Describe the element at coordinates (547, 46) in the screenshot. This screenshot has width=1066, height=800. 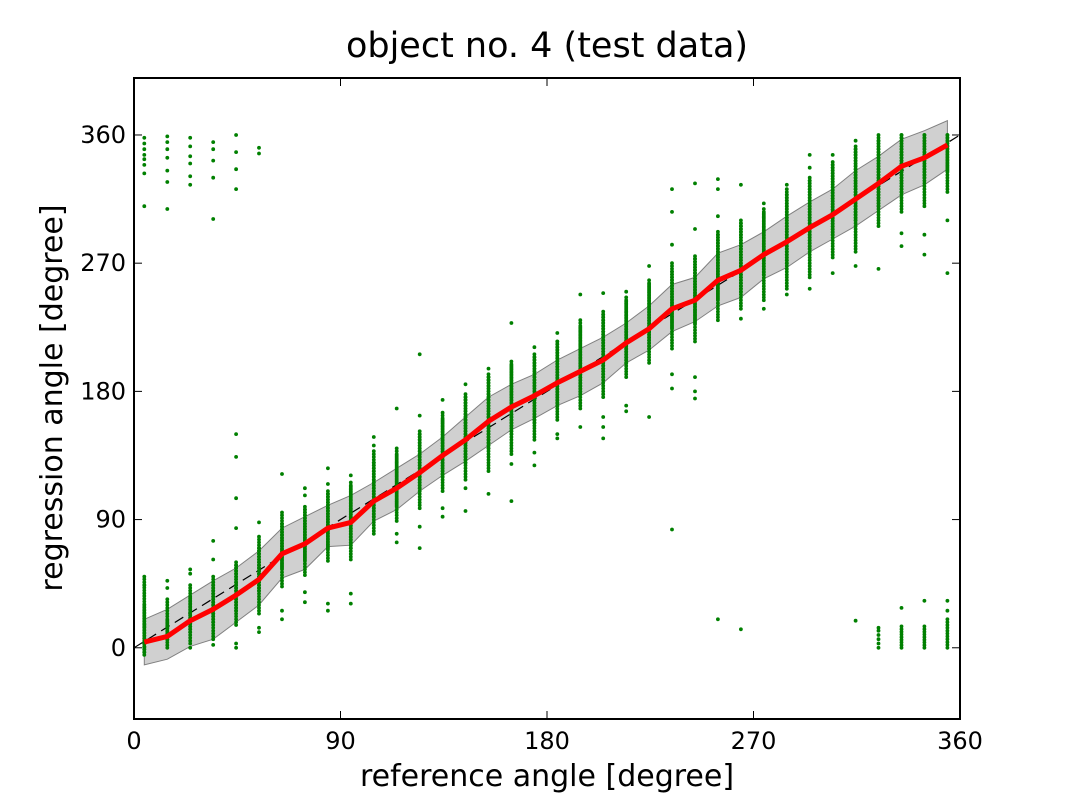
I see `chart-title: object no. 4 (test data)` at that location.